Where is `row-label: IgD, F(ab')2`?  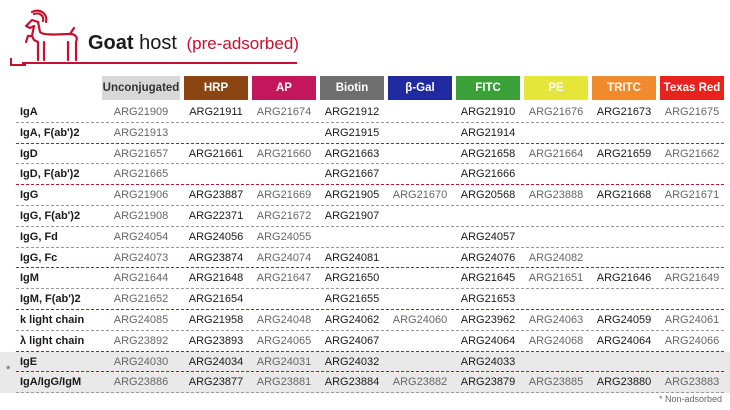 row-label: IgD, F(ab')2 is located at coordinates (50, 174).